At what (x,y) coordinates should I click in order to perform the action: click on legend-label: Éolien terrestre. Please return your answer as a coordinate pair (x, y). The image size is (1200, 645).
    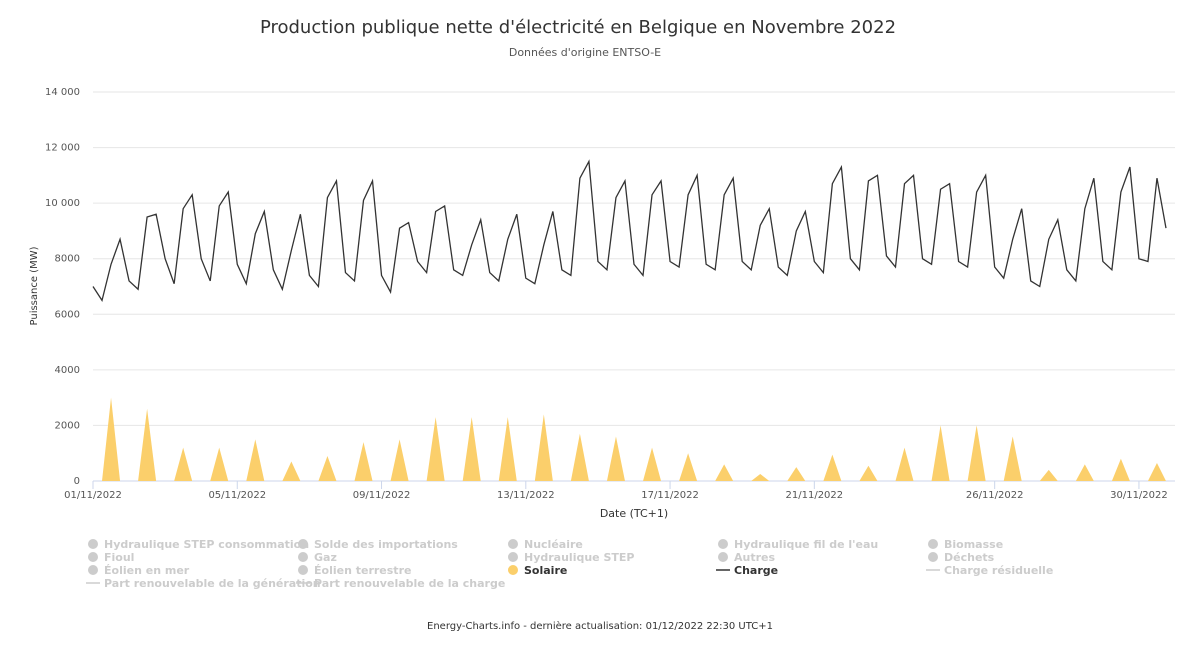
    Looking at the image, I should click on (362, 570).